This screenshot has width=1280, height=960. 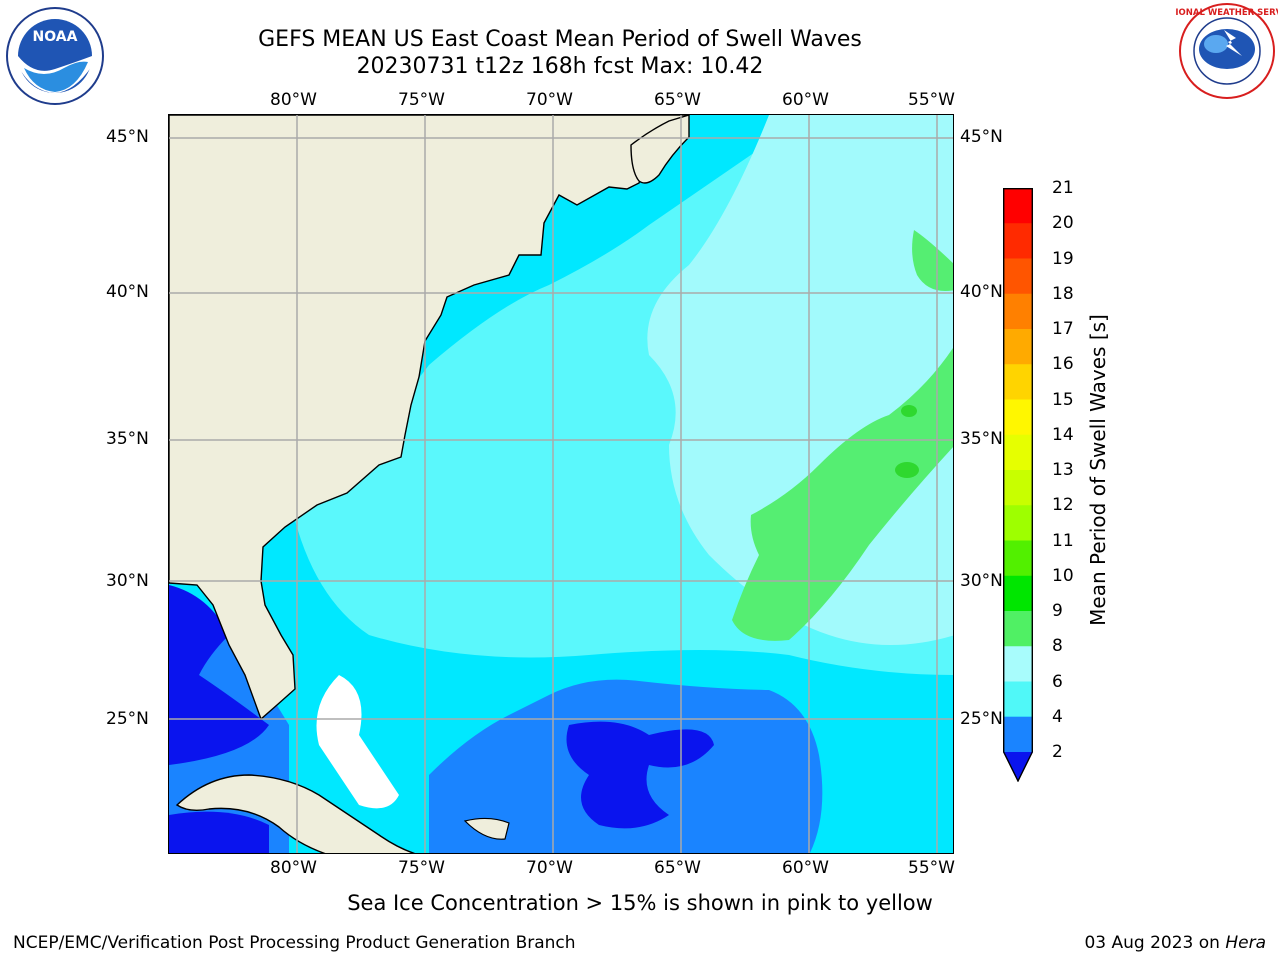 What do you see at coordinates (1057, 716) in the screenshot?
I see `colorbar-tick-label: 4` at bounding box center [1057, 716].